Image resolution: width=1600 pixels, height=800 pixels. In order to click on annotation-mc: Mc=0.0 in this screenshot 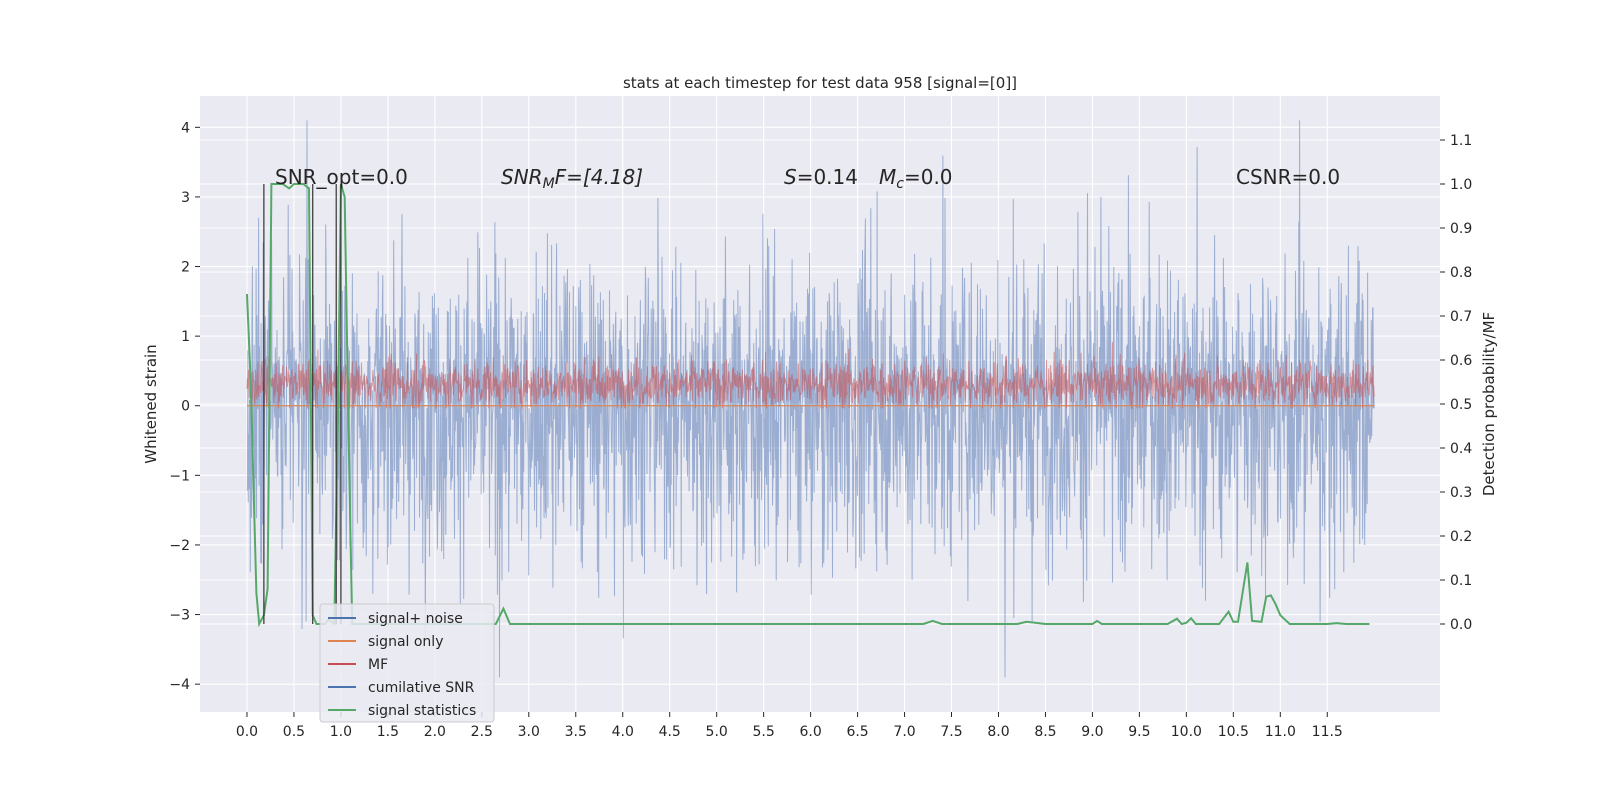, I will do `click(916, 178)`.